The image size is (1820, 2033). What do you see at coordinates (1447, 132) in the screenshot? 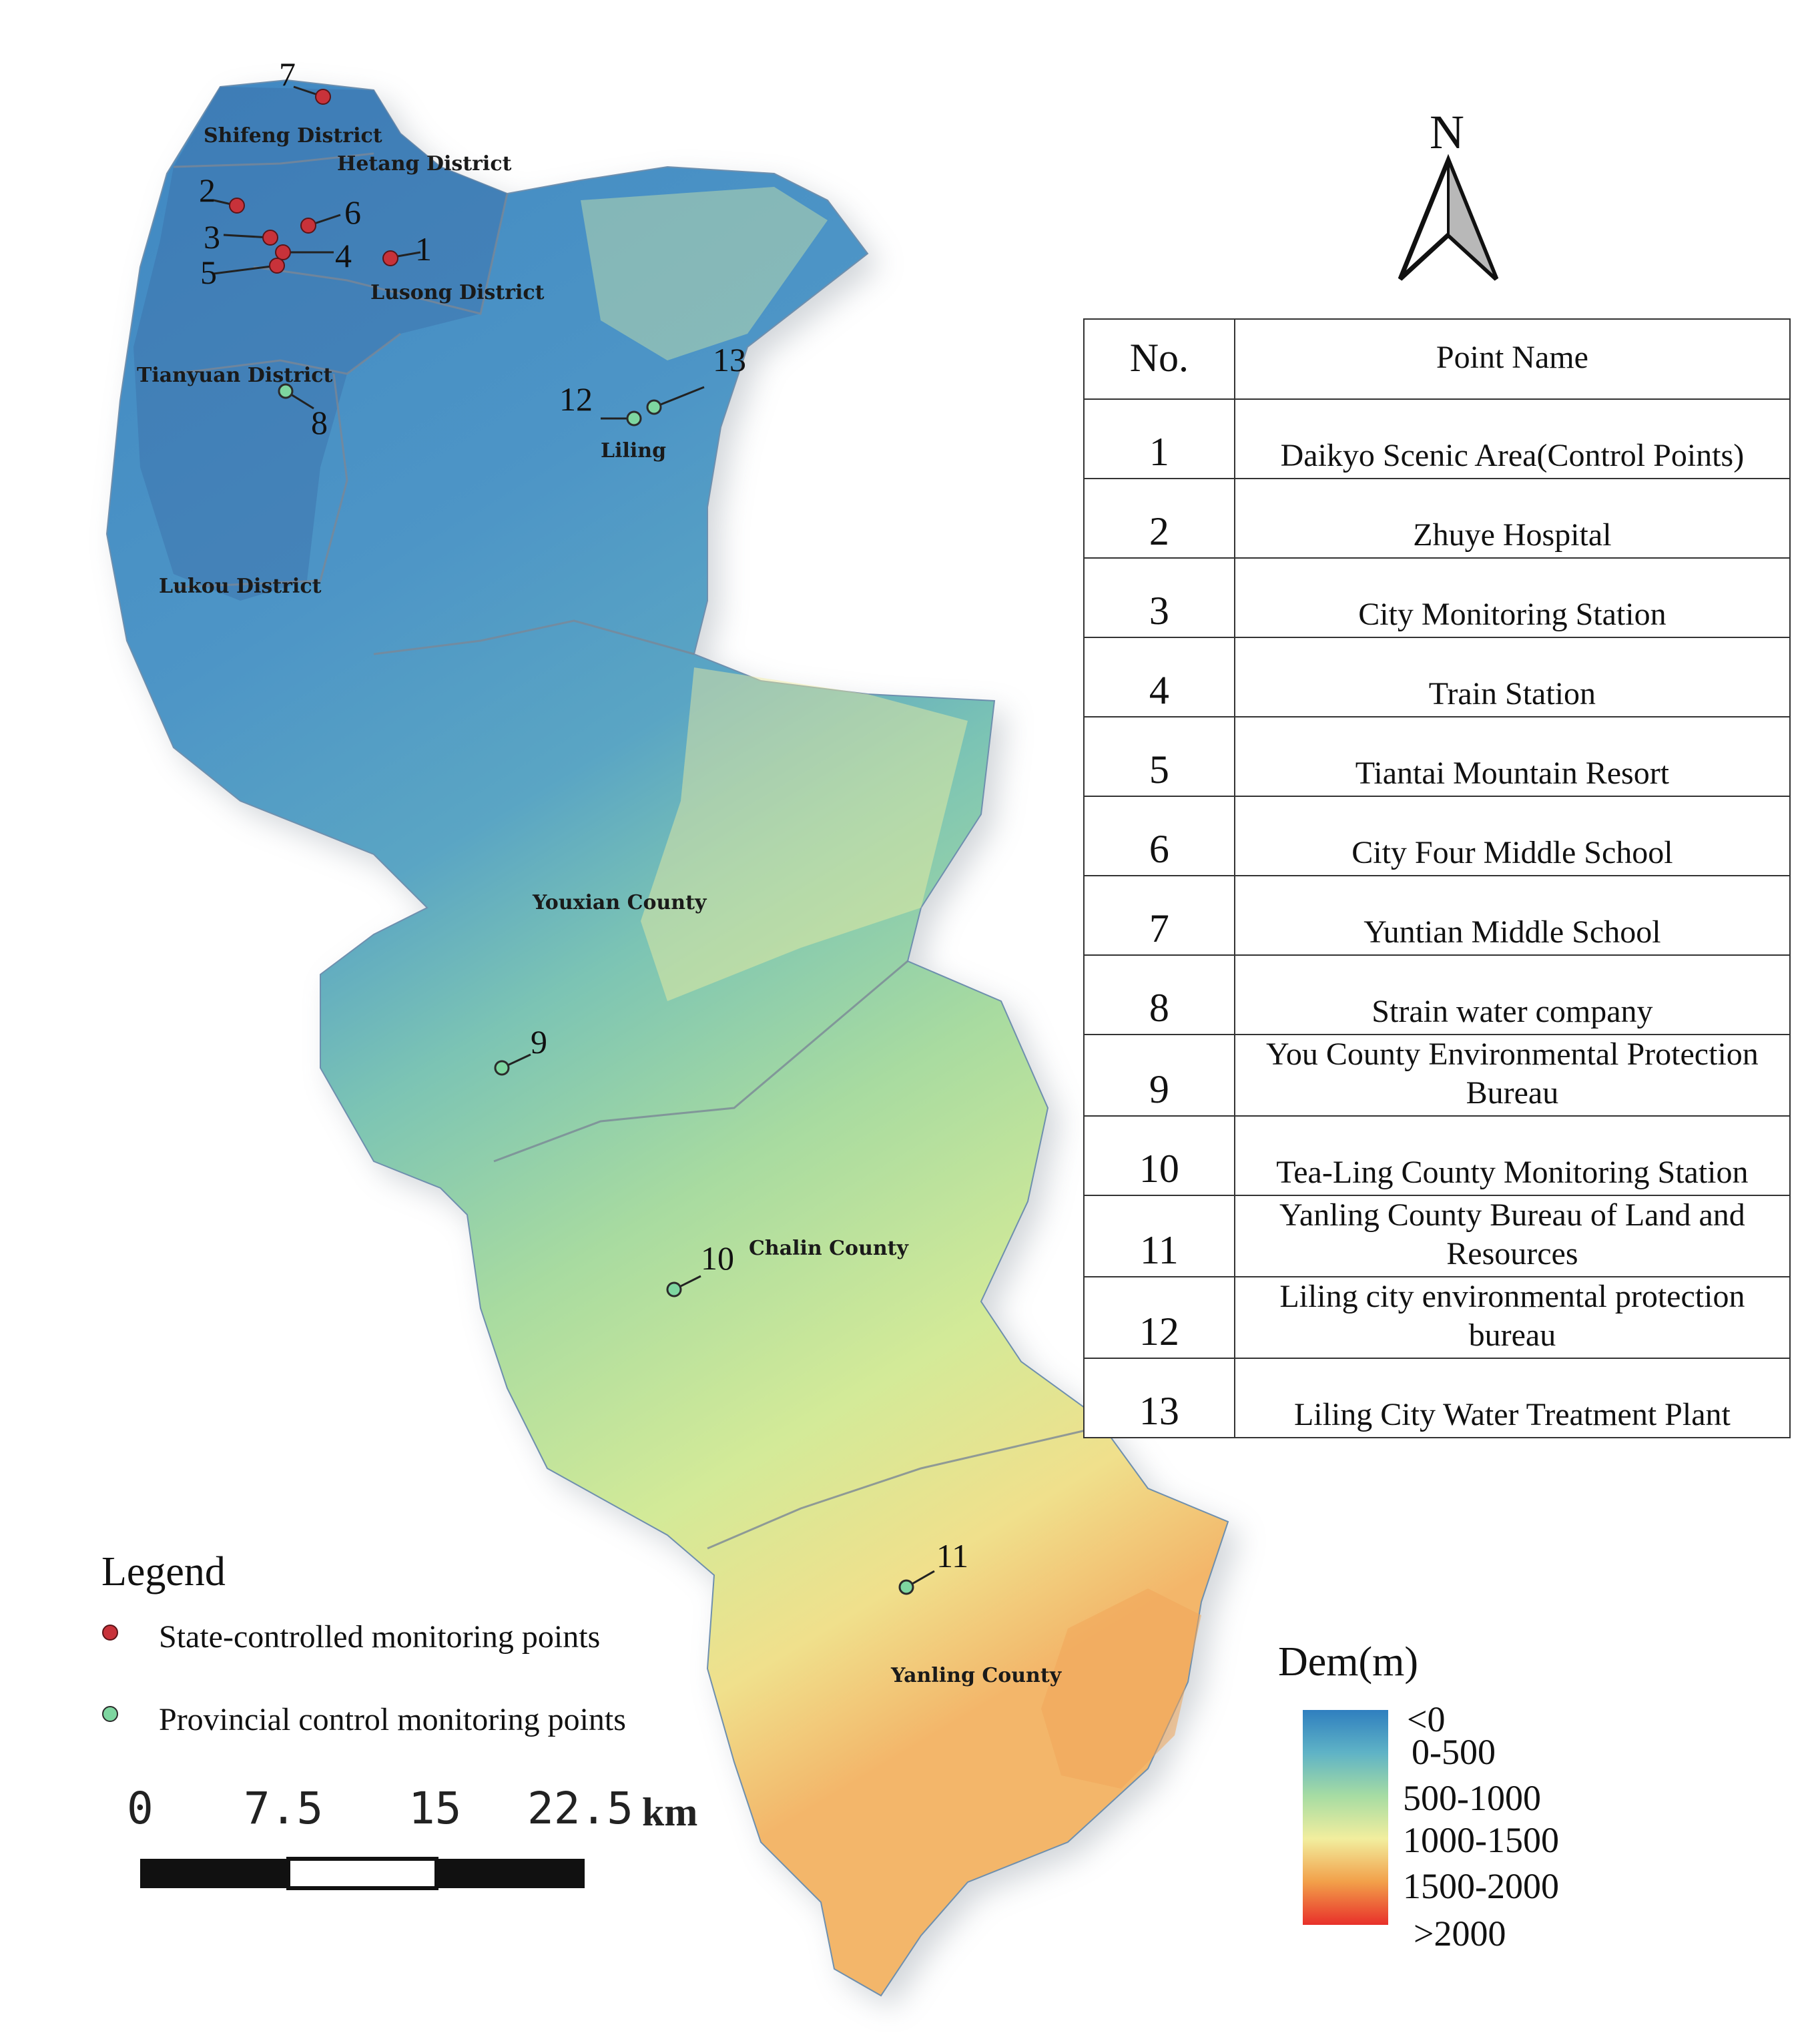
I see `north-letter: N` at bounding box center [1447, 132].